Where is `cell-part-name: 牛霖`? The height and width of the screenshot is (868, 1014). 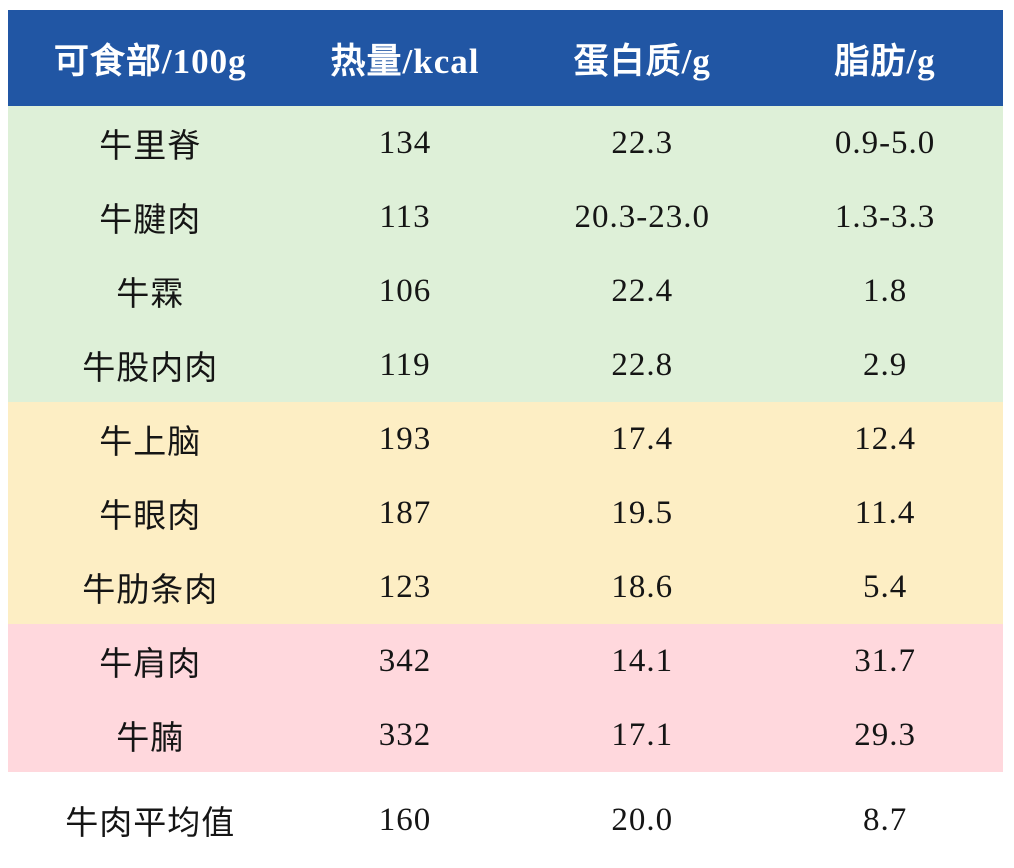
cell-part-name: 牛霖 is located at coordinates (150, 295).